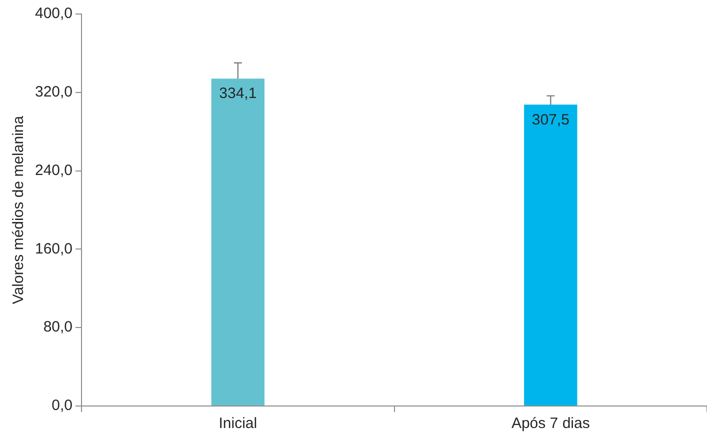  Describe the element at coordinates (58, 327) in the screenshot. I see `y-tick-label: 80,0` at that location.